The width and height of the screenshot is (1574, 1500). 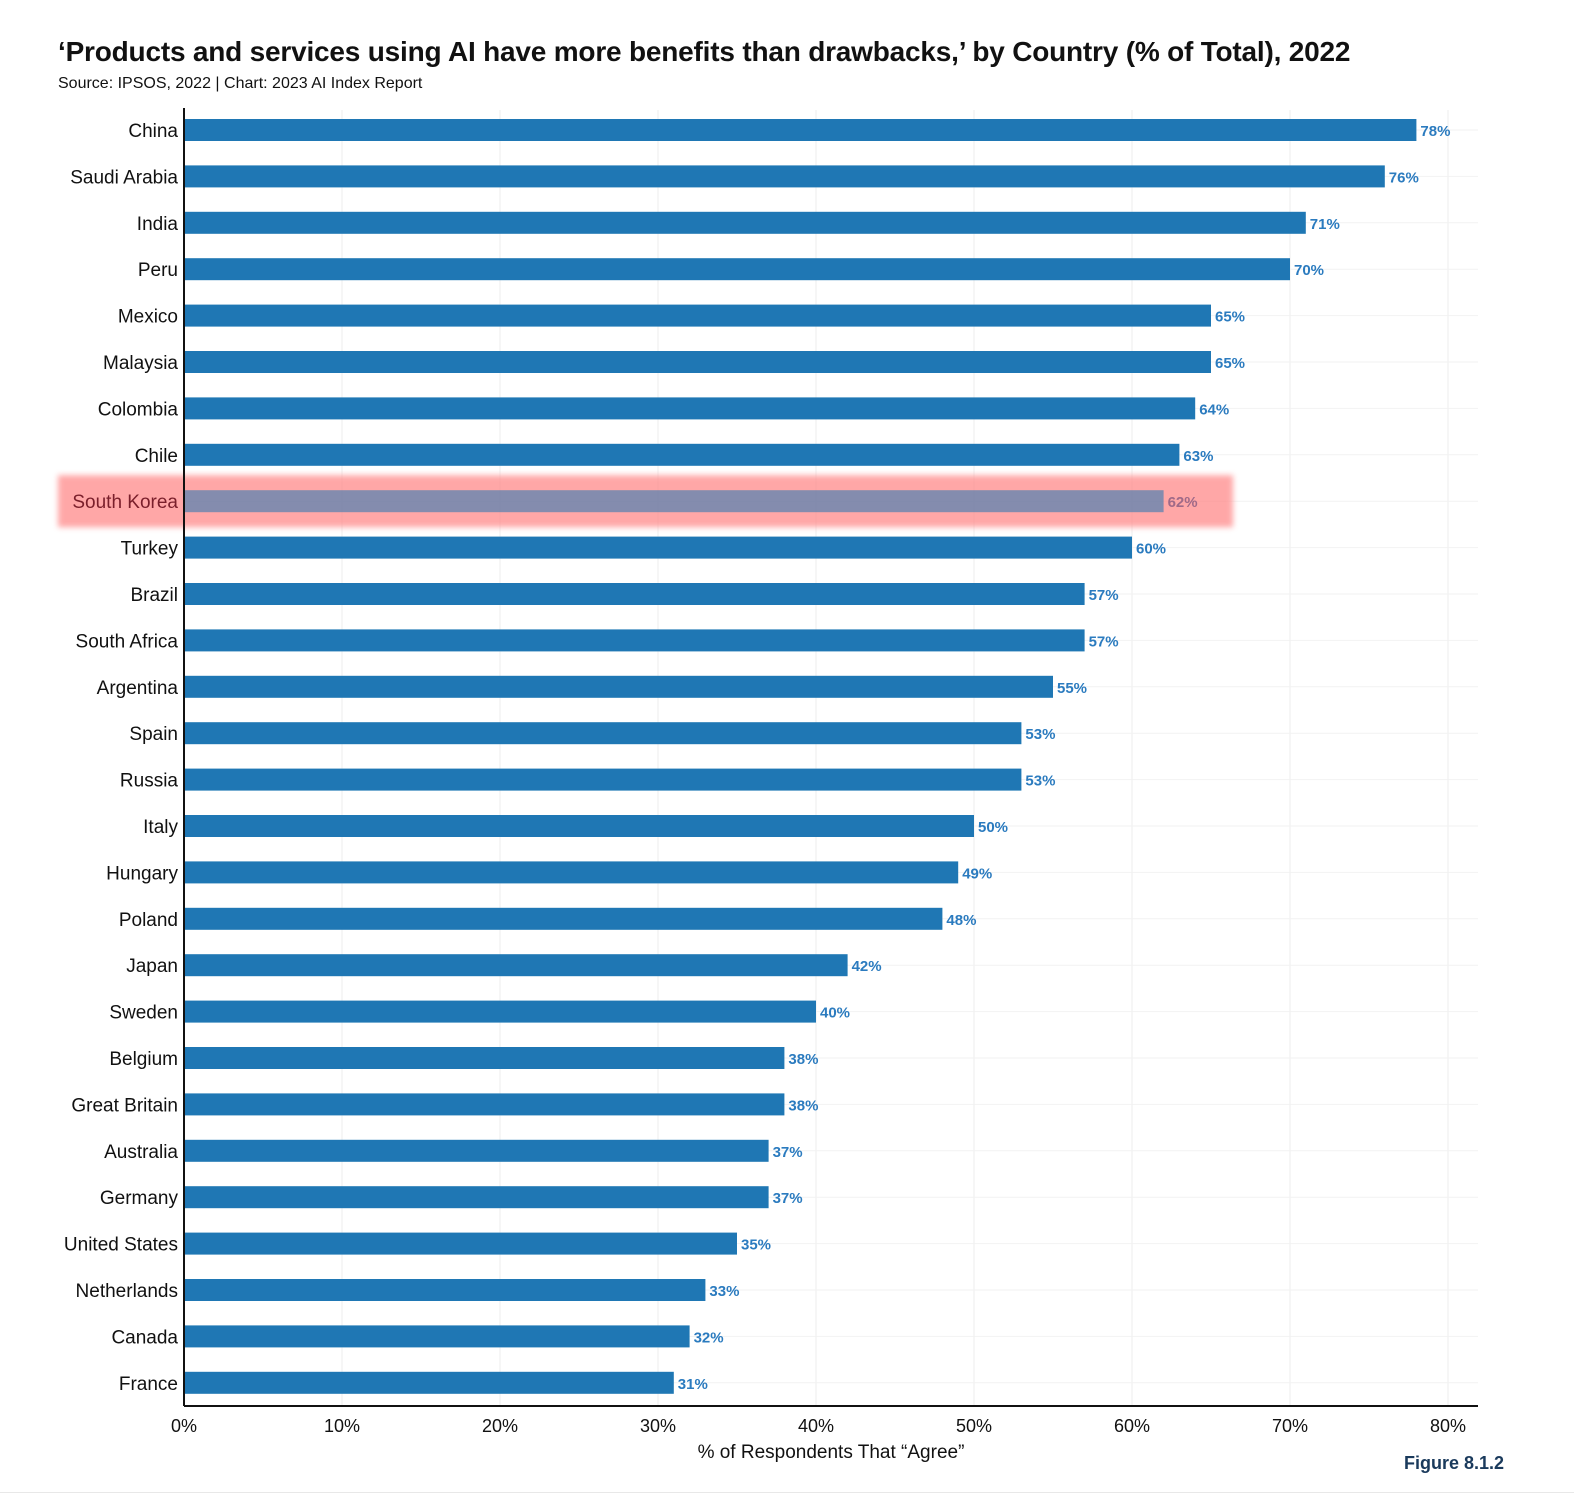 What do you see at coordinates (484, 1104) in the screenshot?
I see `bar-great-britain` at bounding box center [484, 1104].